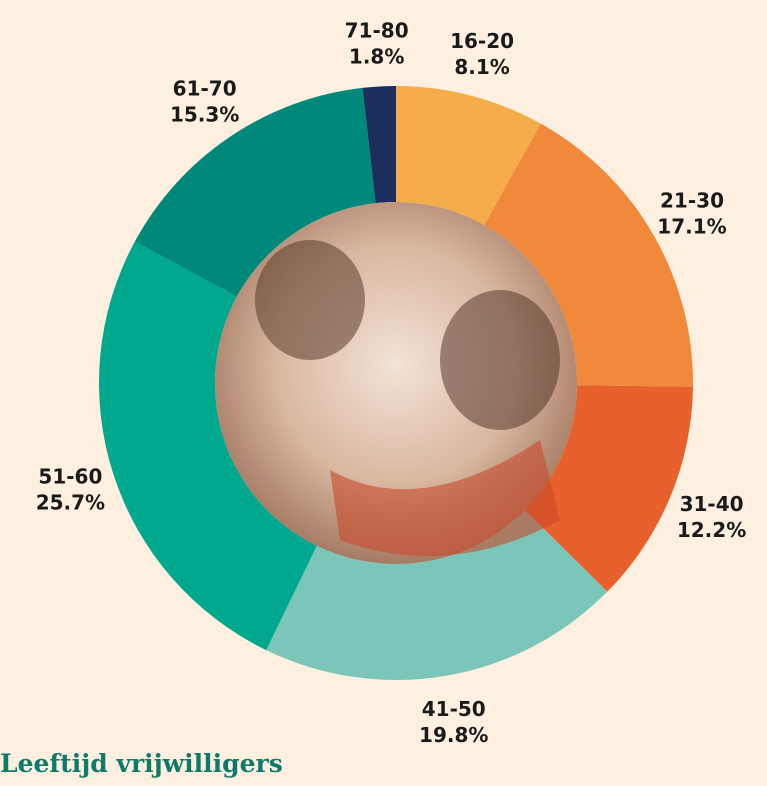  What do you see at coordinates (712, 504) in the screenshot?
I see `slice-category: 31-40` at bounding box center [712, 504].